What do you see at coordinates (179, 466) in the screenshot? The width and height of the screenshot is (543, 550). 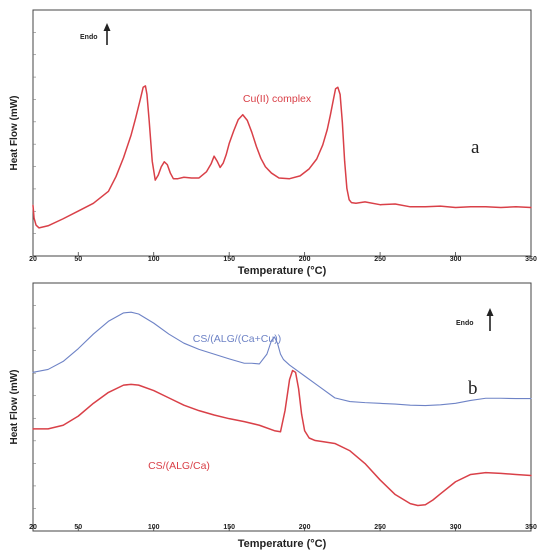 I see `panel-b-series-label-ca: CS/(ALG/Ca)` at bounding box center [179, 466].